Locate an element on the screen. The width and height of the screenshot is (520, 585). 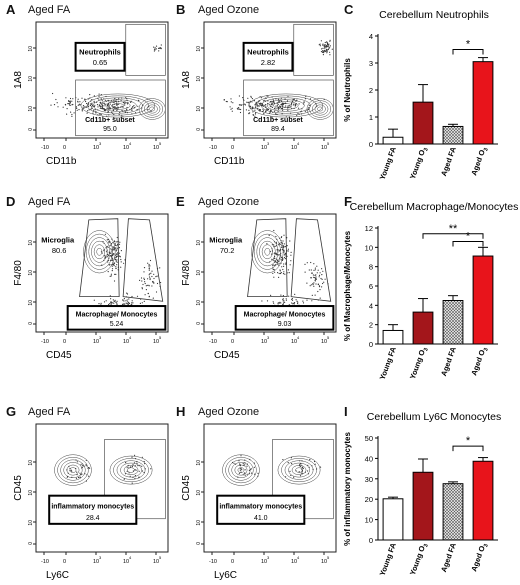
y-tick-label: 30 is located at coordinates (369, 479).